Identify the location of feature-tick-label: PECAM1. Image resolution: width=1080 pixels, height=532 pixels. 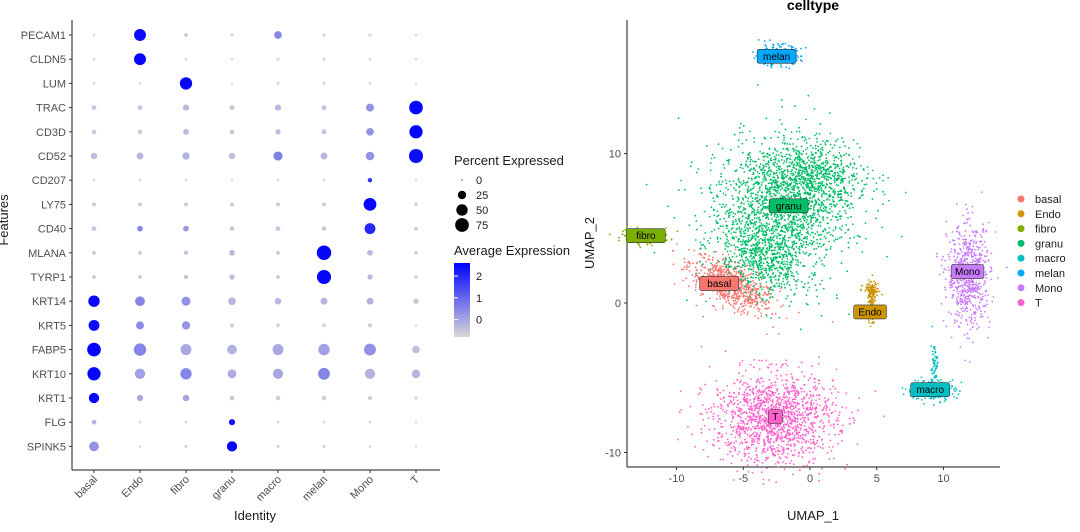
(43, 36).